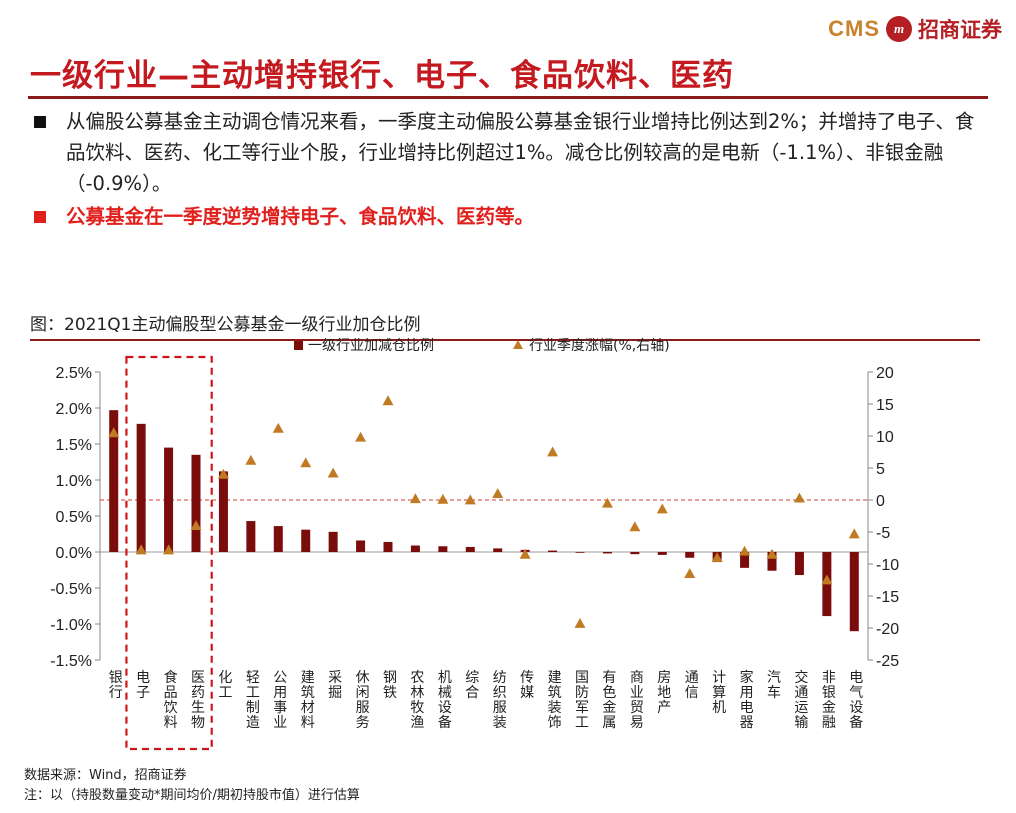 The height and width of the screenshot is (813, 1016). Describe the element at coordinates (887, 661) in the screenshot. I see `right-tick-label: -25` at that location.